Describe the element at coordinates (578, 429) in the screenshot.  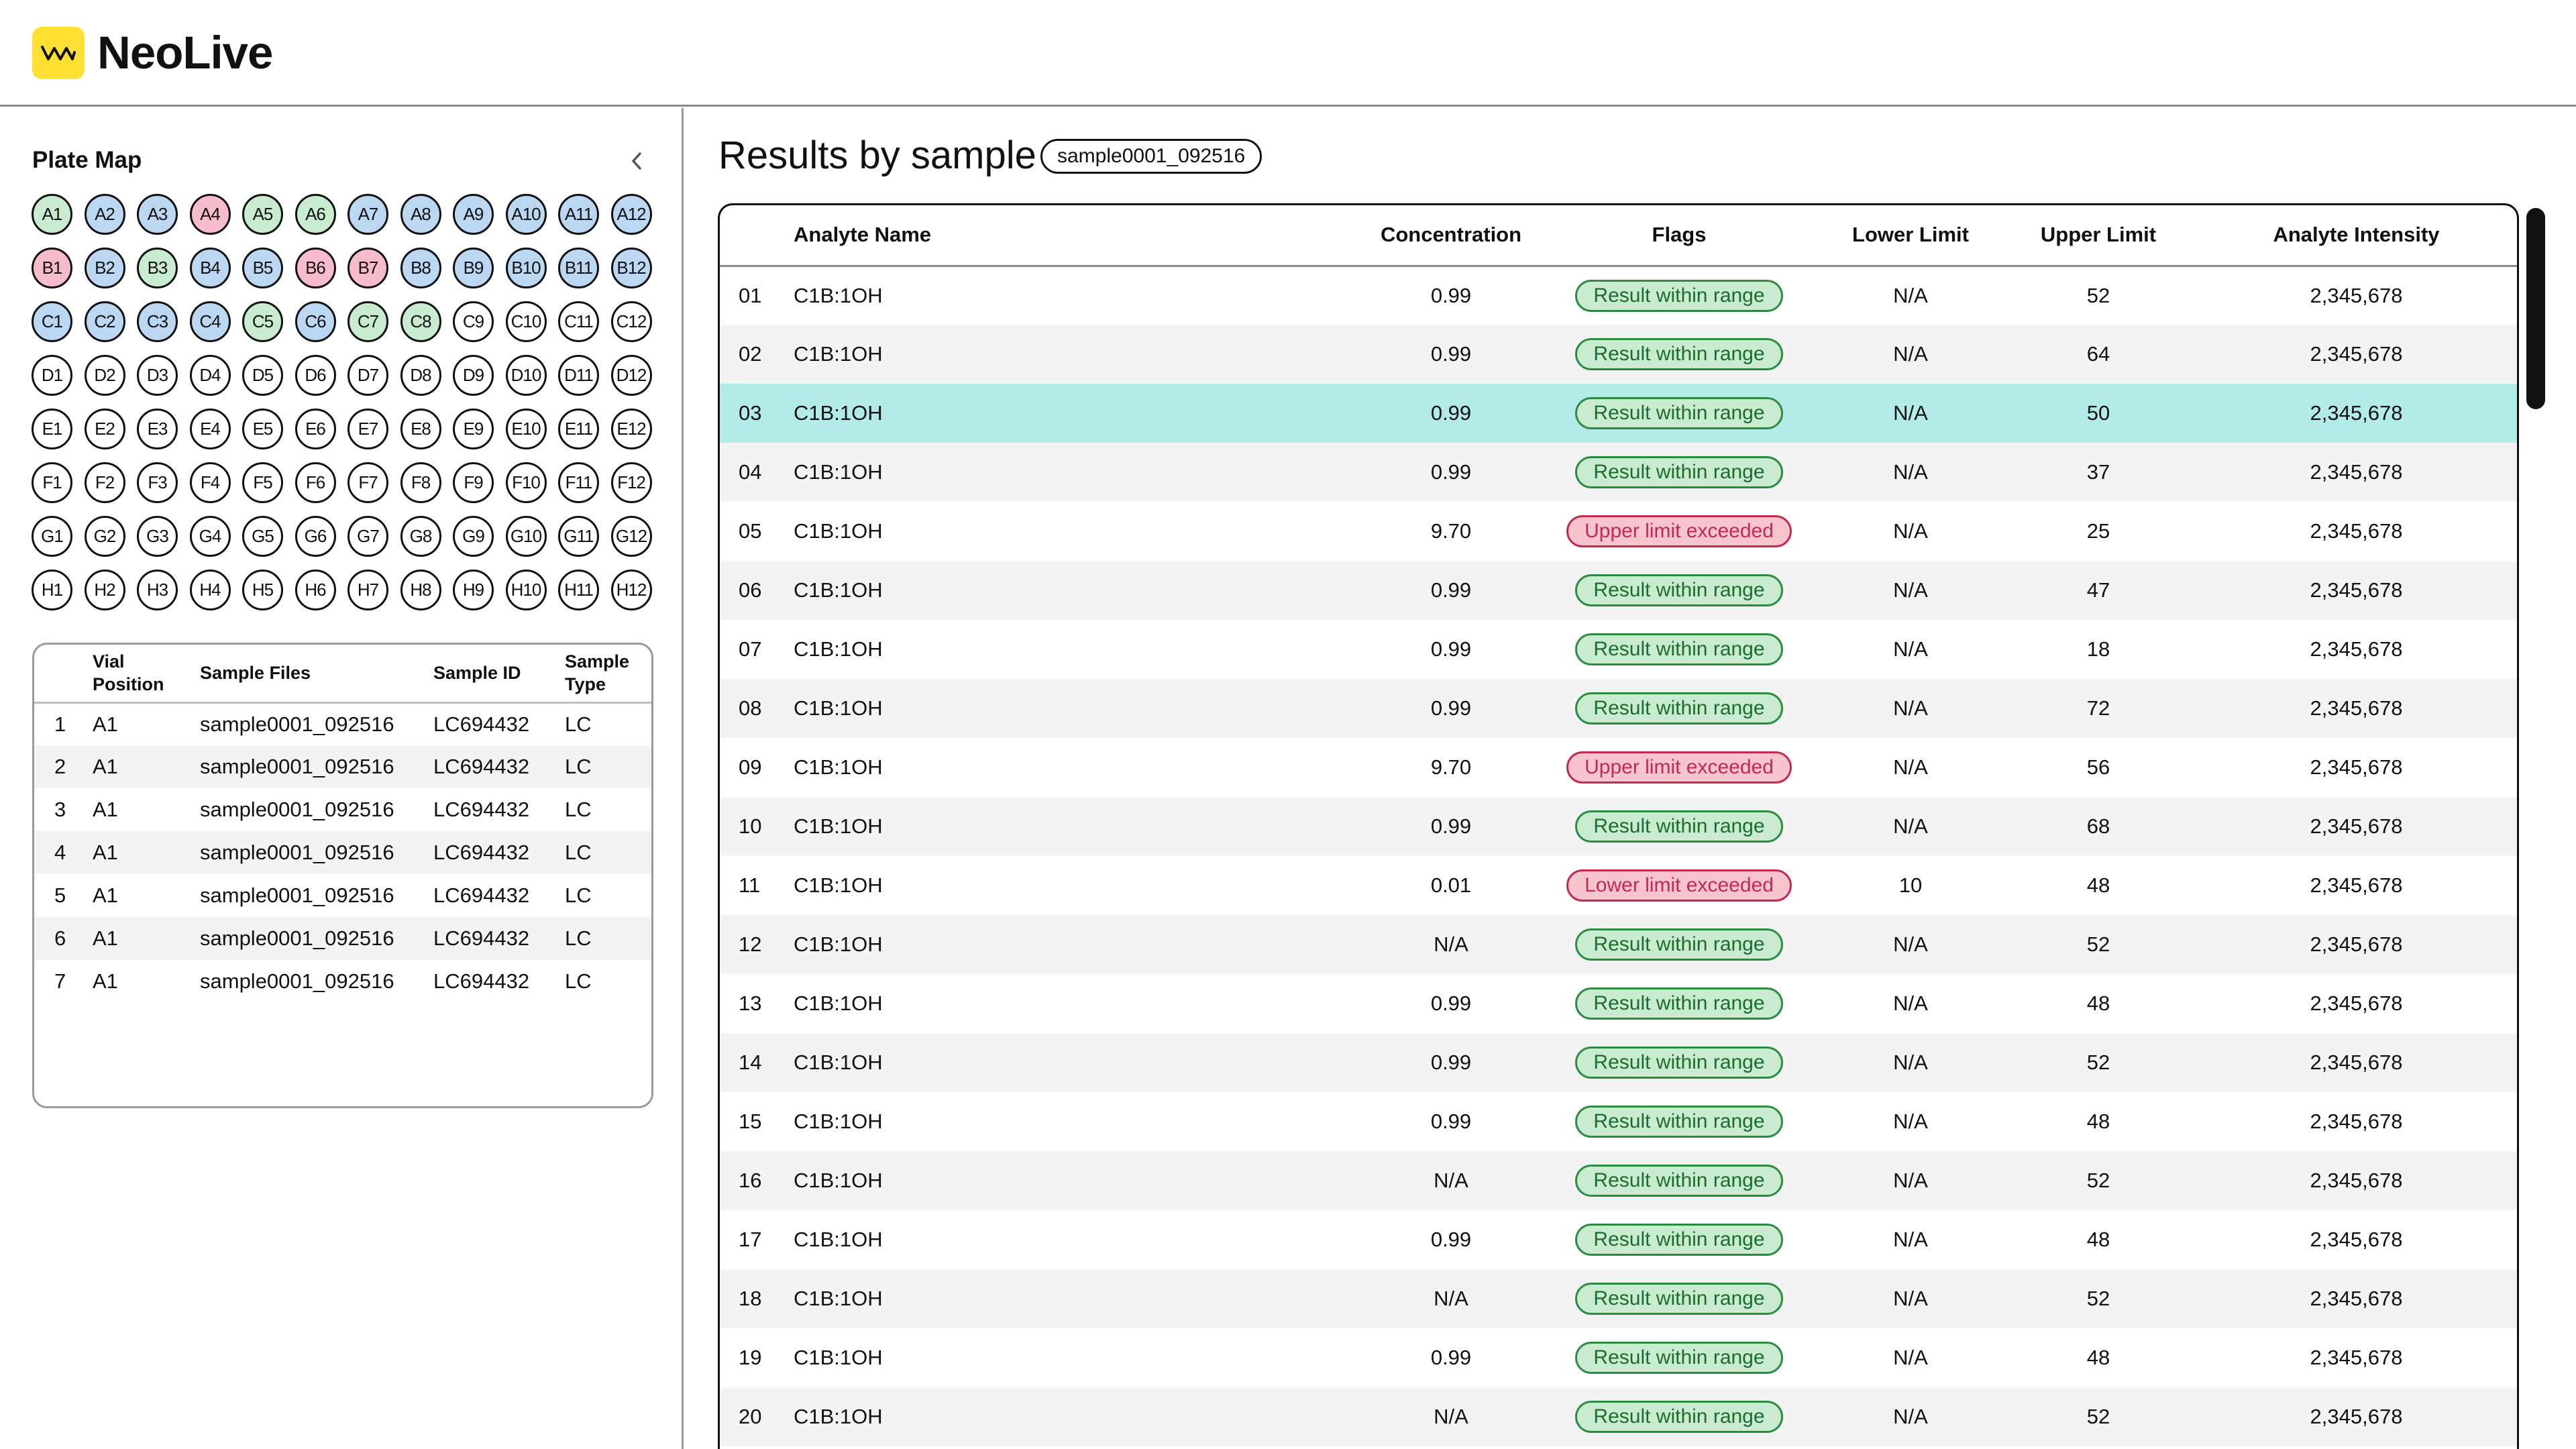
I see `plate-well-e11: E11` at that location.